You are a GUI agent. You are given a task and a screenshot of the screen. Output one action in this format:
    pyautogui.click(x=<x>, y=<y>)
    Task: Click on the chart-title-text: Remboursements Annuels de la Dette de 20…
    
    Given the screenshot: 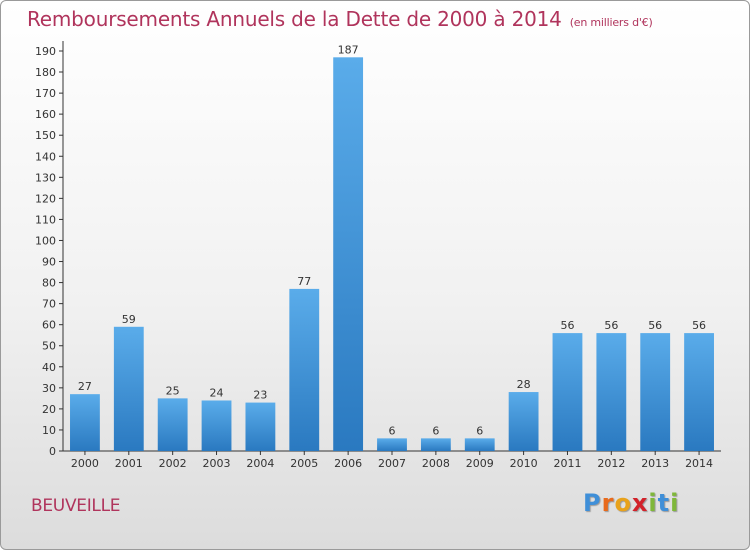 What is the action you would take?
    pyautogui.click(x=294, y=19)
    